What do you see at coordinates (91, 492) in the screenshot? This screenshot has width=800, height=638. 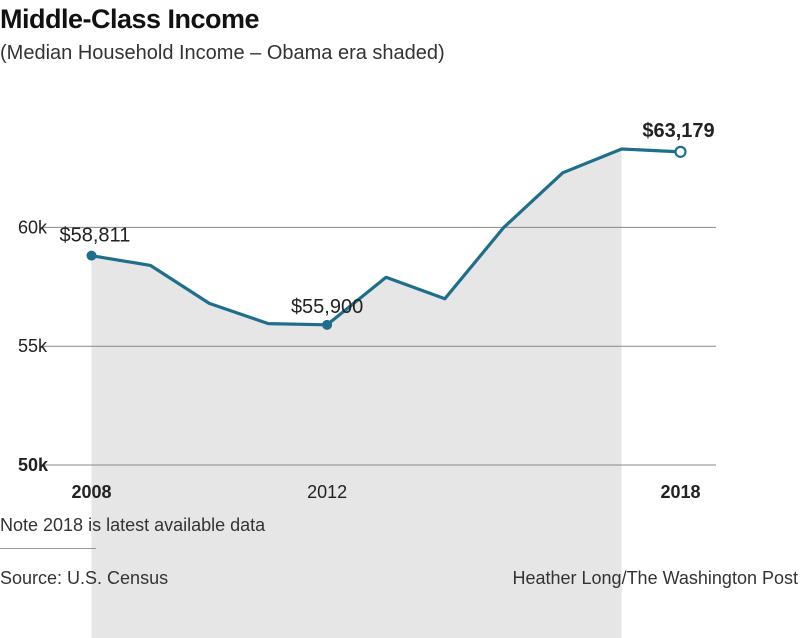 I see `x-tick-label: 2008` at bounding box center [91, 492].